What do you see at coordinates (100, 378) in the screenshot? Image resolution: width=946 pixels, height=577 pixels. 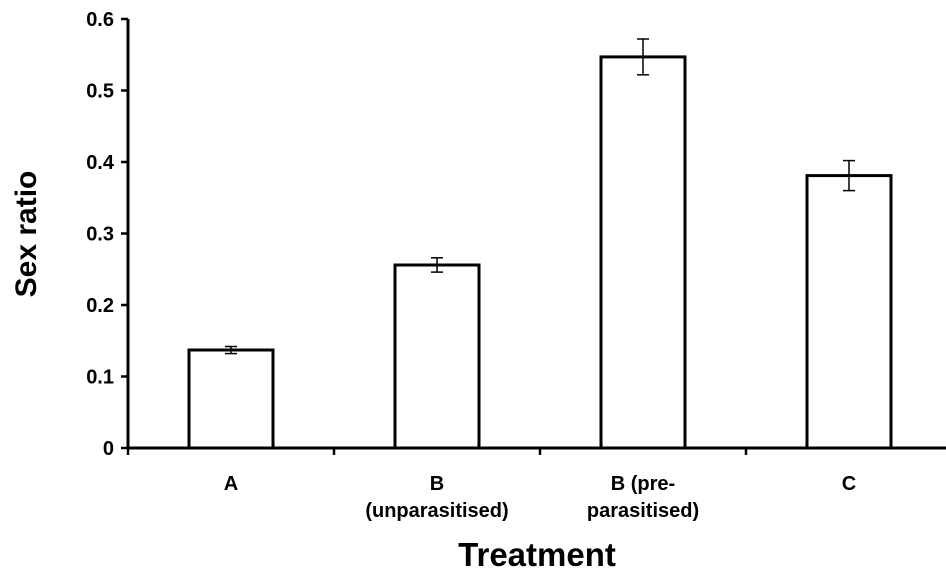 I see `y-tick-label-1: 0.1` at bounding box center [100, 378].